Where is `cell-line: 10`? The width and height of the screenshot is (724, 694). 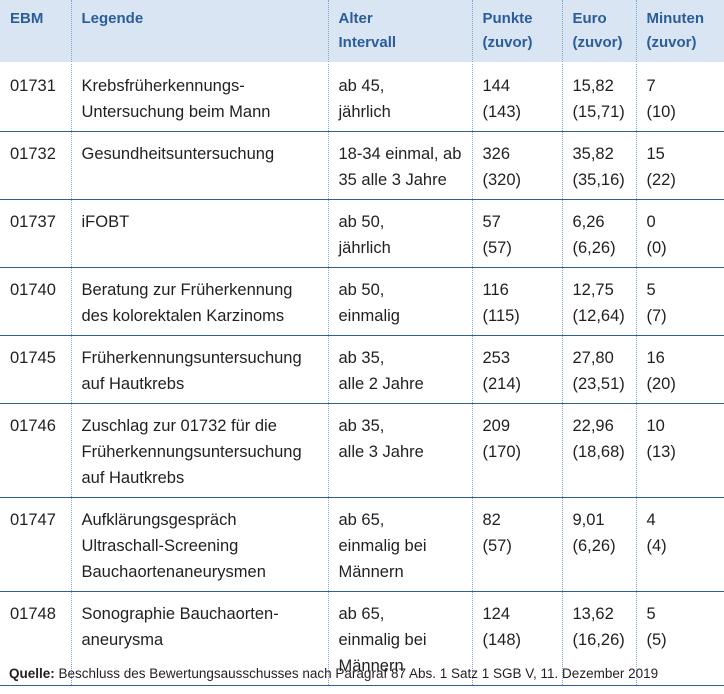 cell-line: 10 is located at coordinates (655, 426).